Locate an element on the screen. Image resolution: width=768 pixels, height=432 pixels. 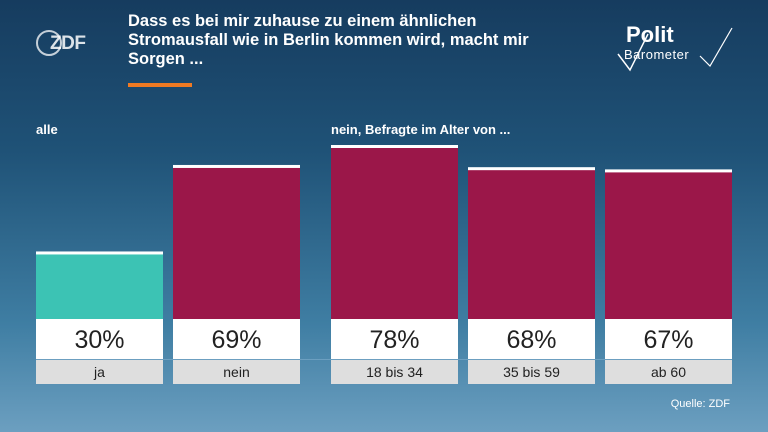
value-label: 68% is located at coordinates (531, 340).